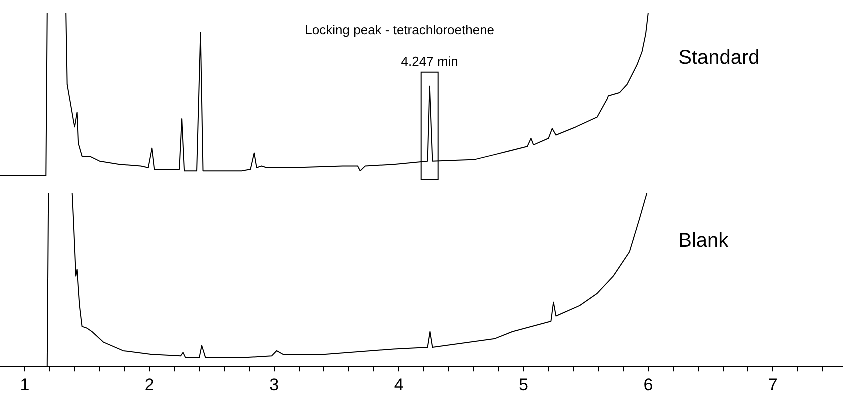 The width and height of the screenshot is (843, 400). What do you see at coordinates (773, 384) in the screenshot?
I see `x-tick-label: 7` at bounding box center [773, 384].